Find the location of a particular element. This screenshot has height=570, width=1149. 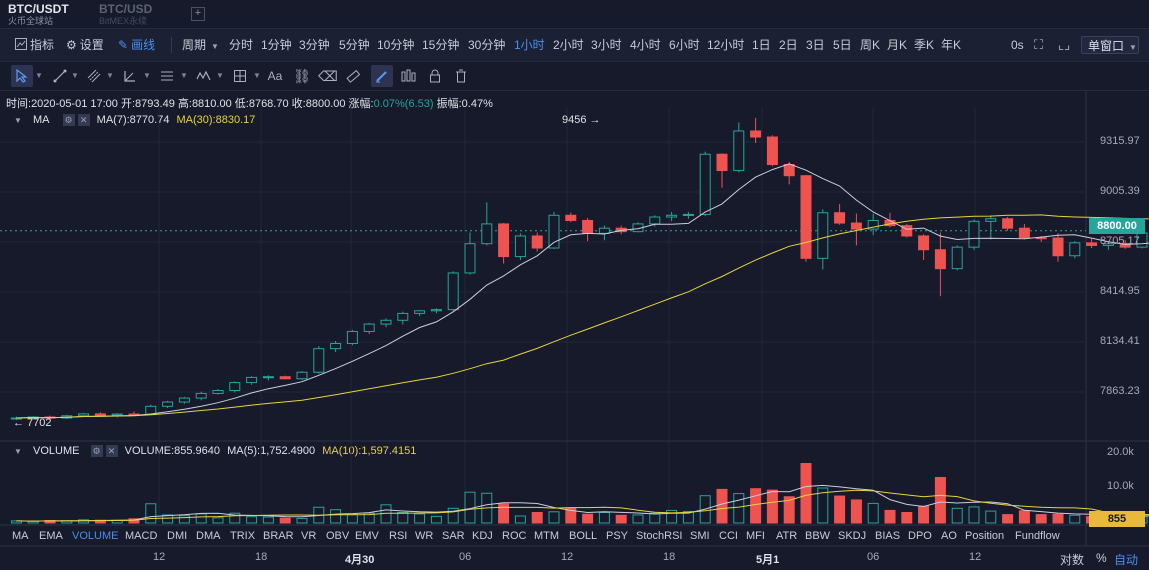

period-10: 4小时 is located at coordinates (645, 45).